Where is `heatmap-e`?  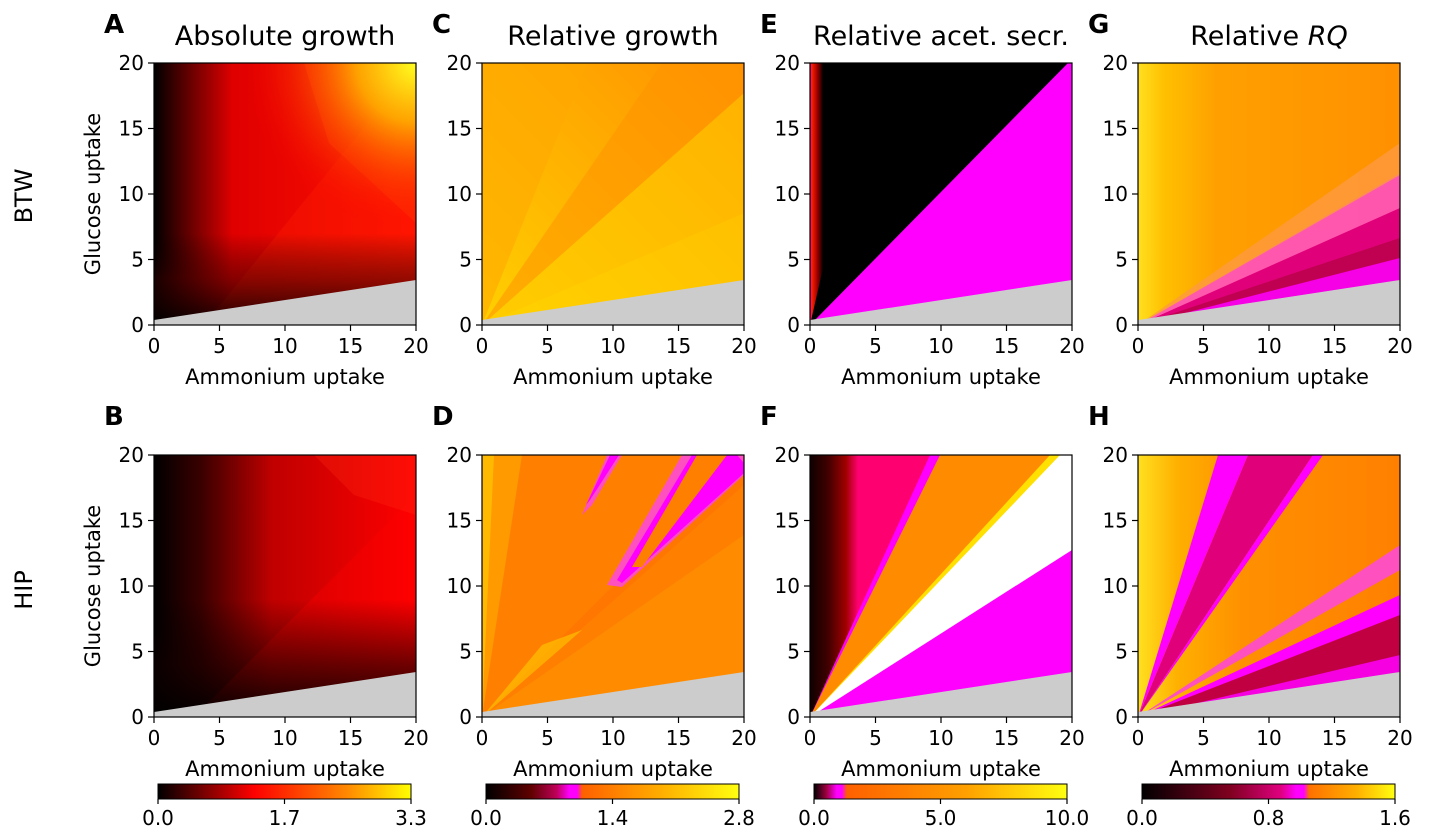 heatmap-e is located at coordinates (941, 194).